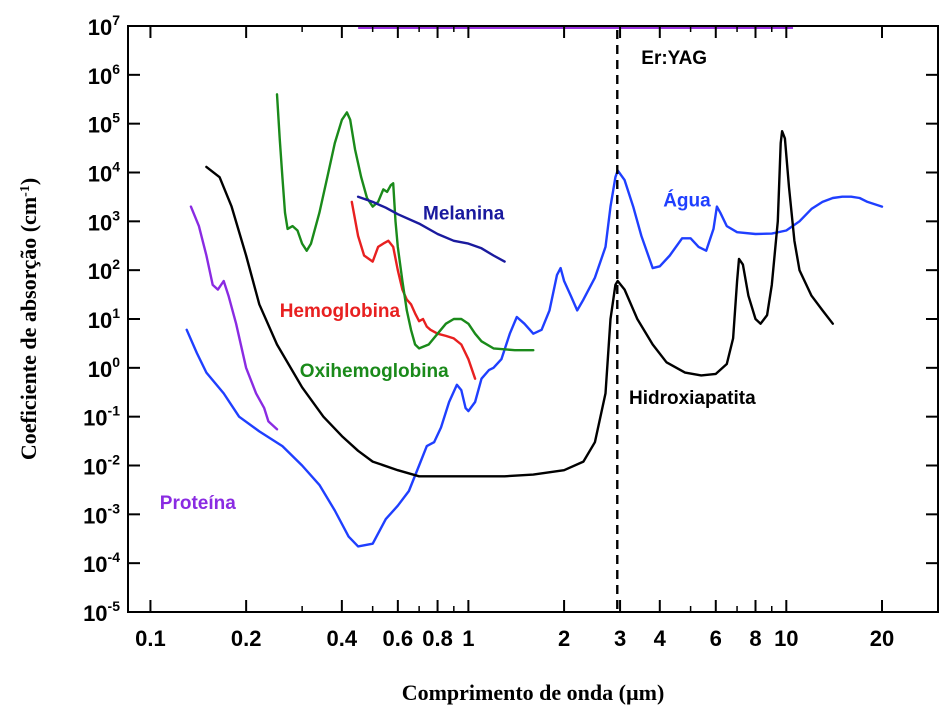  What do you see at coordinates (464, 213) in the screenshot?
I see `label-melanina: Melanina` at bounding box center [464, 213].